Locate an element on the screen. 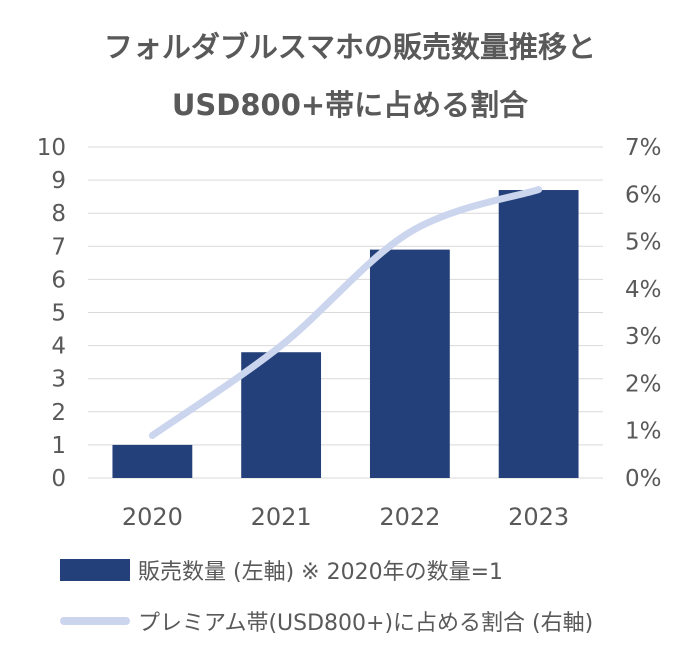  y-right-tick-label: 0% is located at coordinates (643, 479).